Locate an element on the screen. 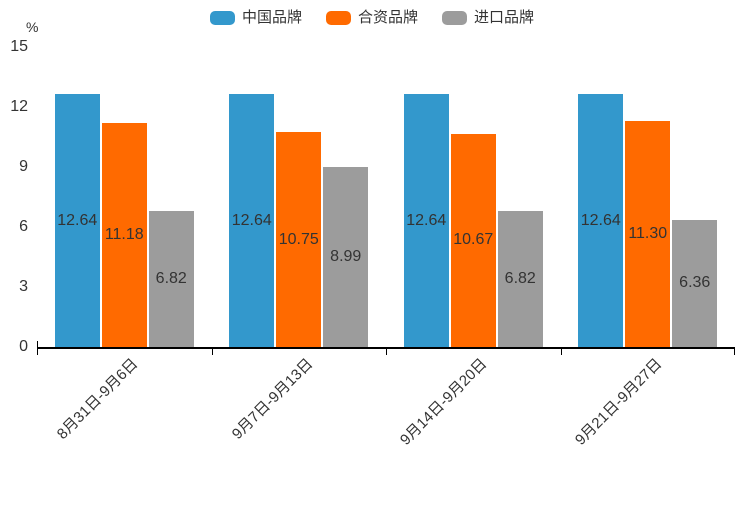  bar-import-brand: 8.99 is located at coordinates (346, 257).